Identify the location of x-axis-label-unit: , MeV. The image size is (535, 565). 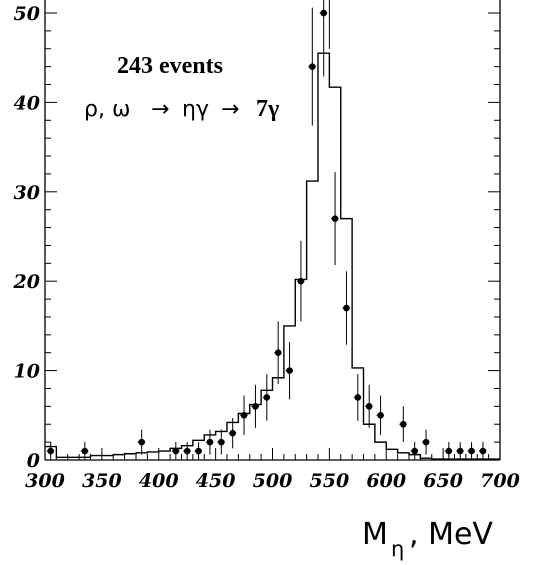
(451, 534).